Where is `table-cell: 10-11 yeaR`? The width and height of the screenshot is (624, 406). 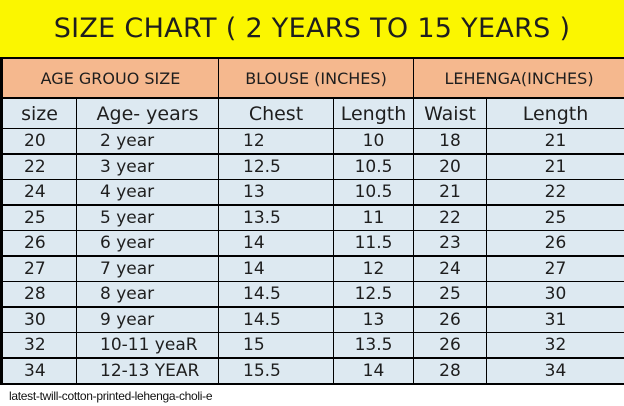
table-cell: 10-11 yeaR is located at coordinates (147, 345).